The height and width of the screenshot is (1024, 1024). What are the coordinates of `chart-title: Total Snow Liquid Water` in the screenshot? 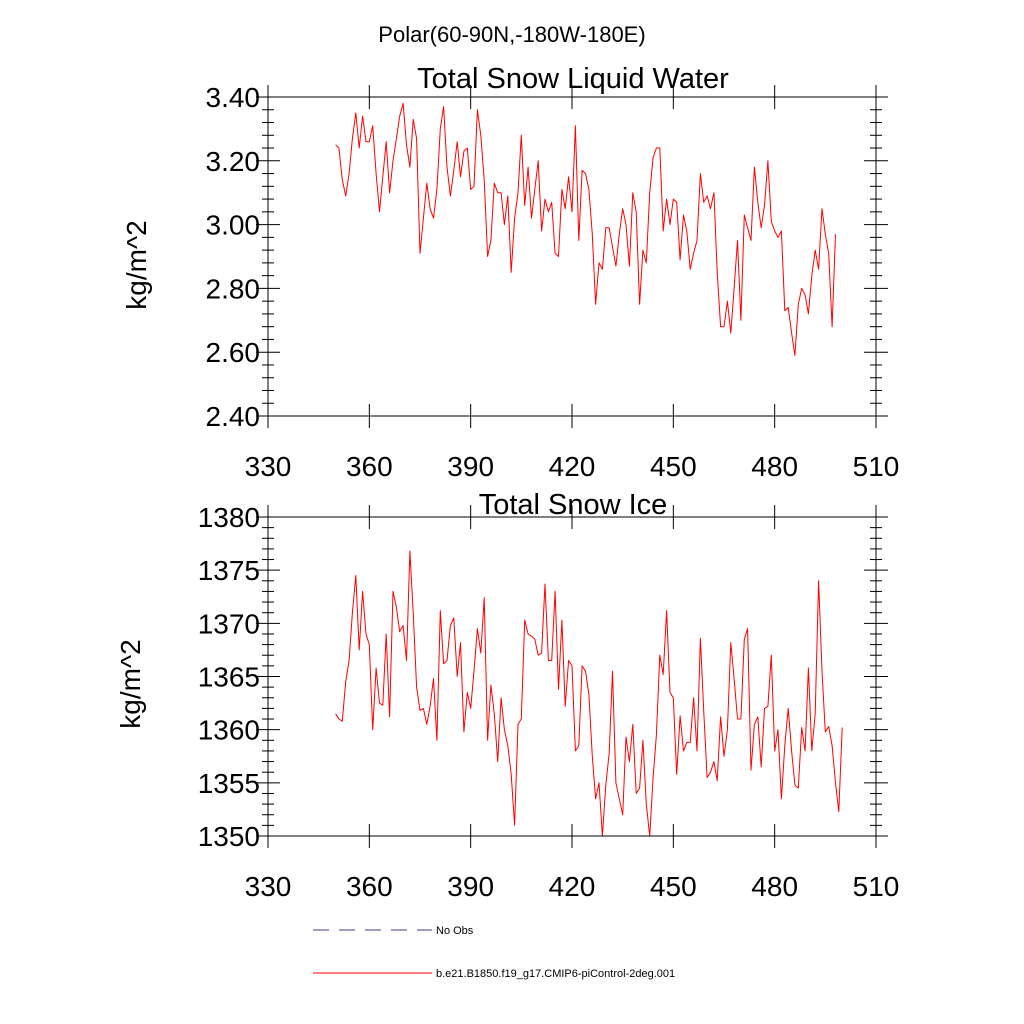 It's located at (573, 79).